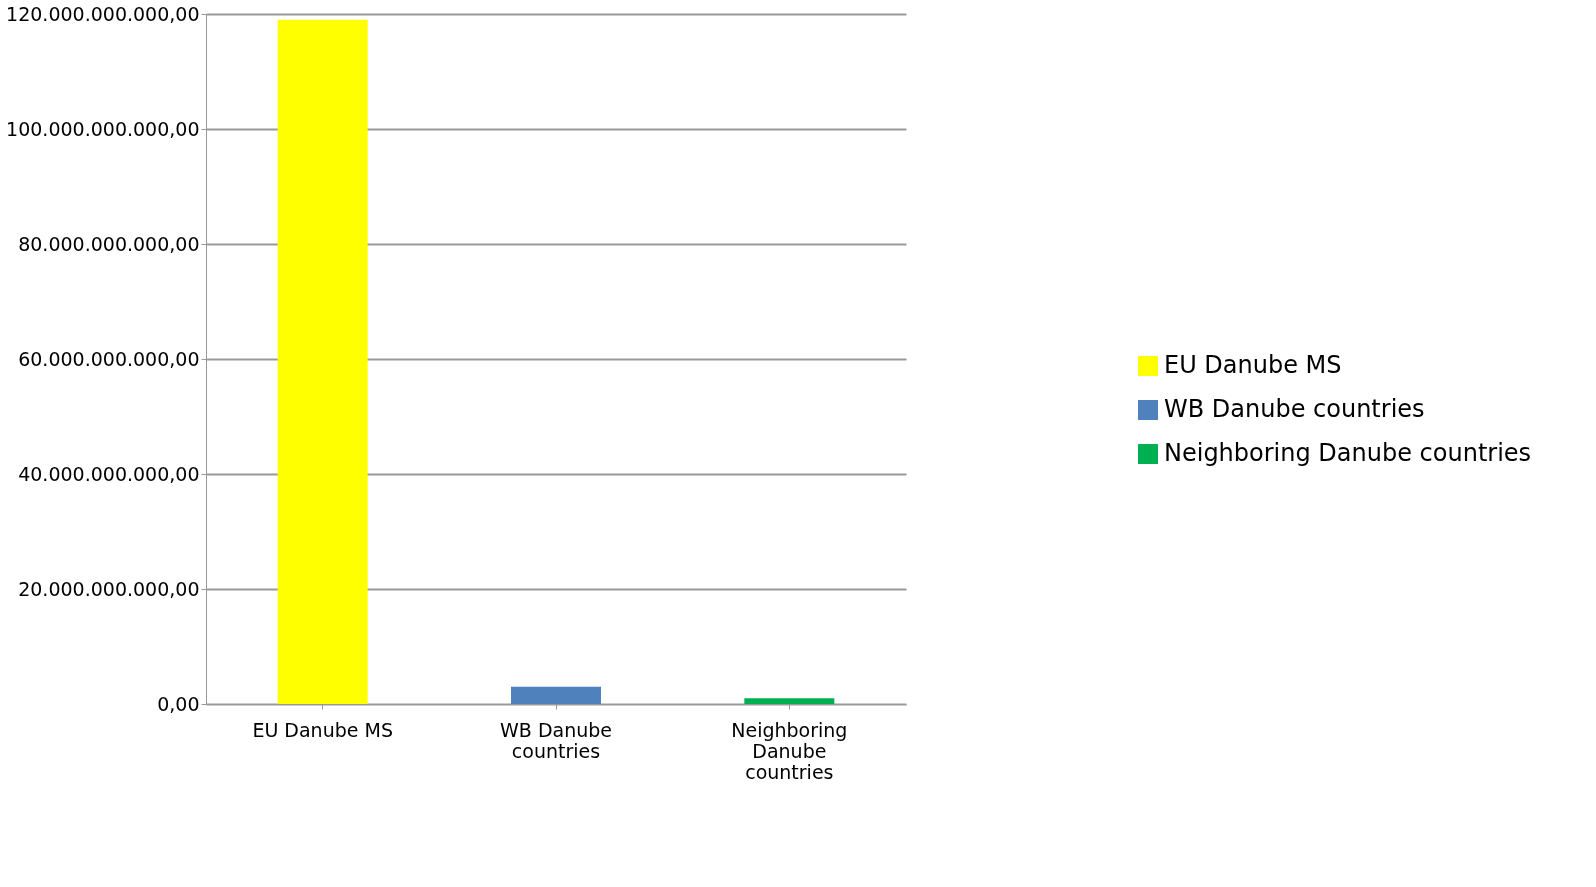 The image size is (1596, 887). Describe the element at coordinates (1253, 365) in the screenshot. I see `legend-label: EU Danube MS` at that location.